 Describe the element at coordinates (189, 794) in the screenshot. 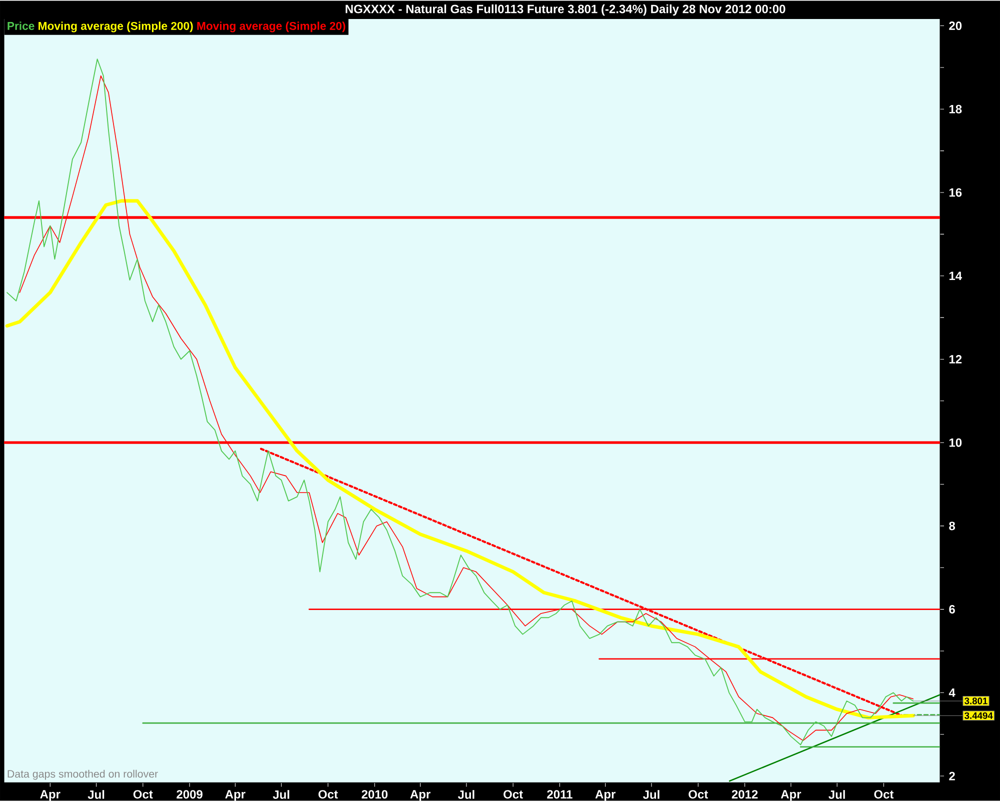

I see `x-tick-label: 2009` at that location.